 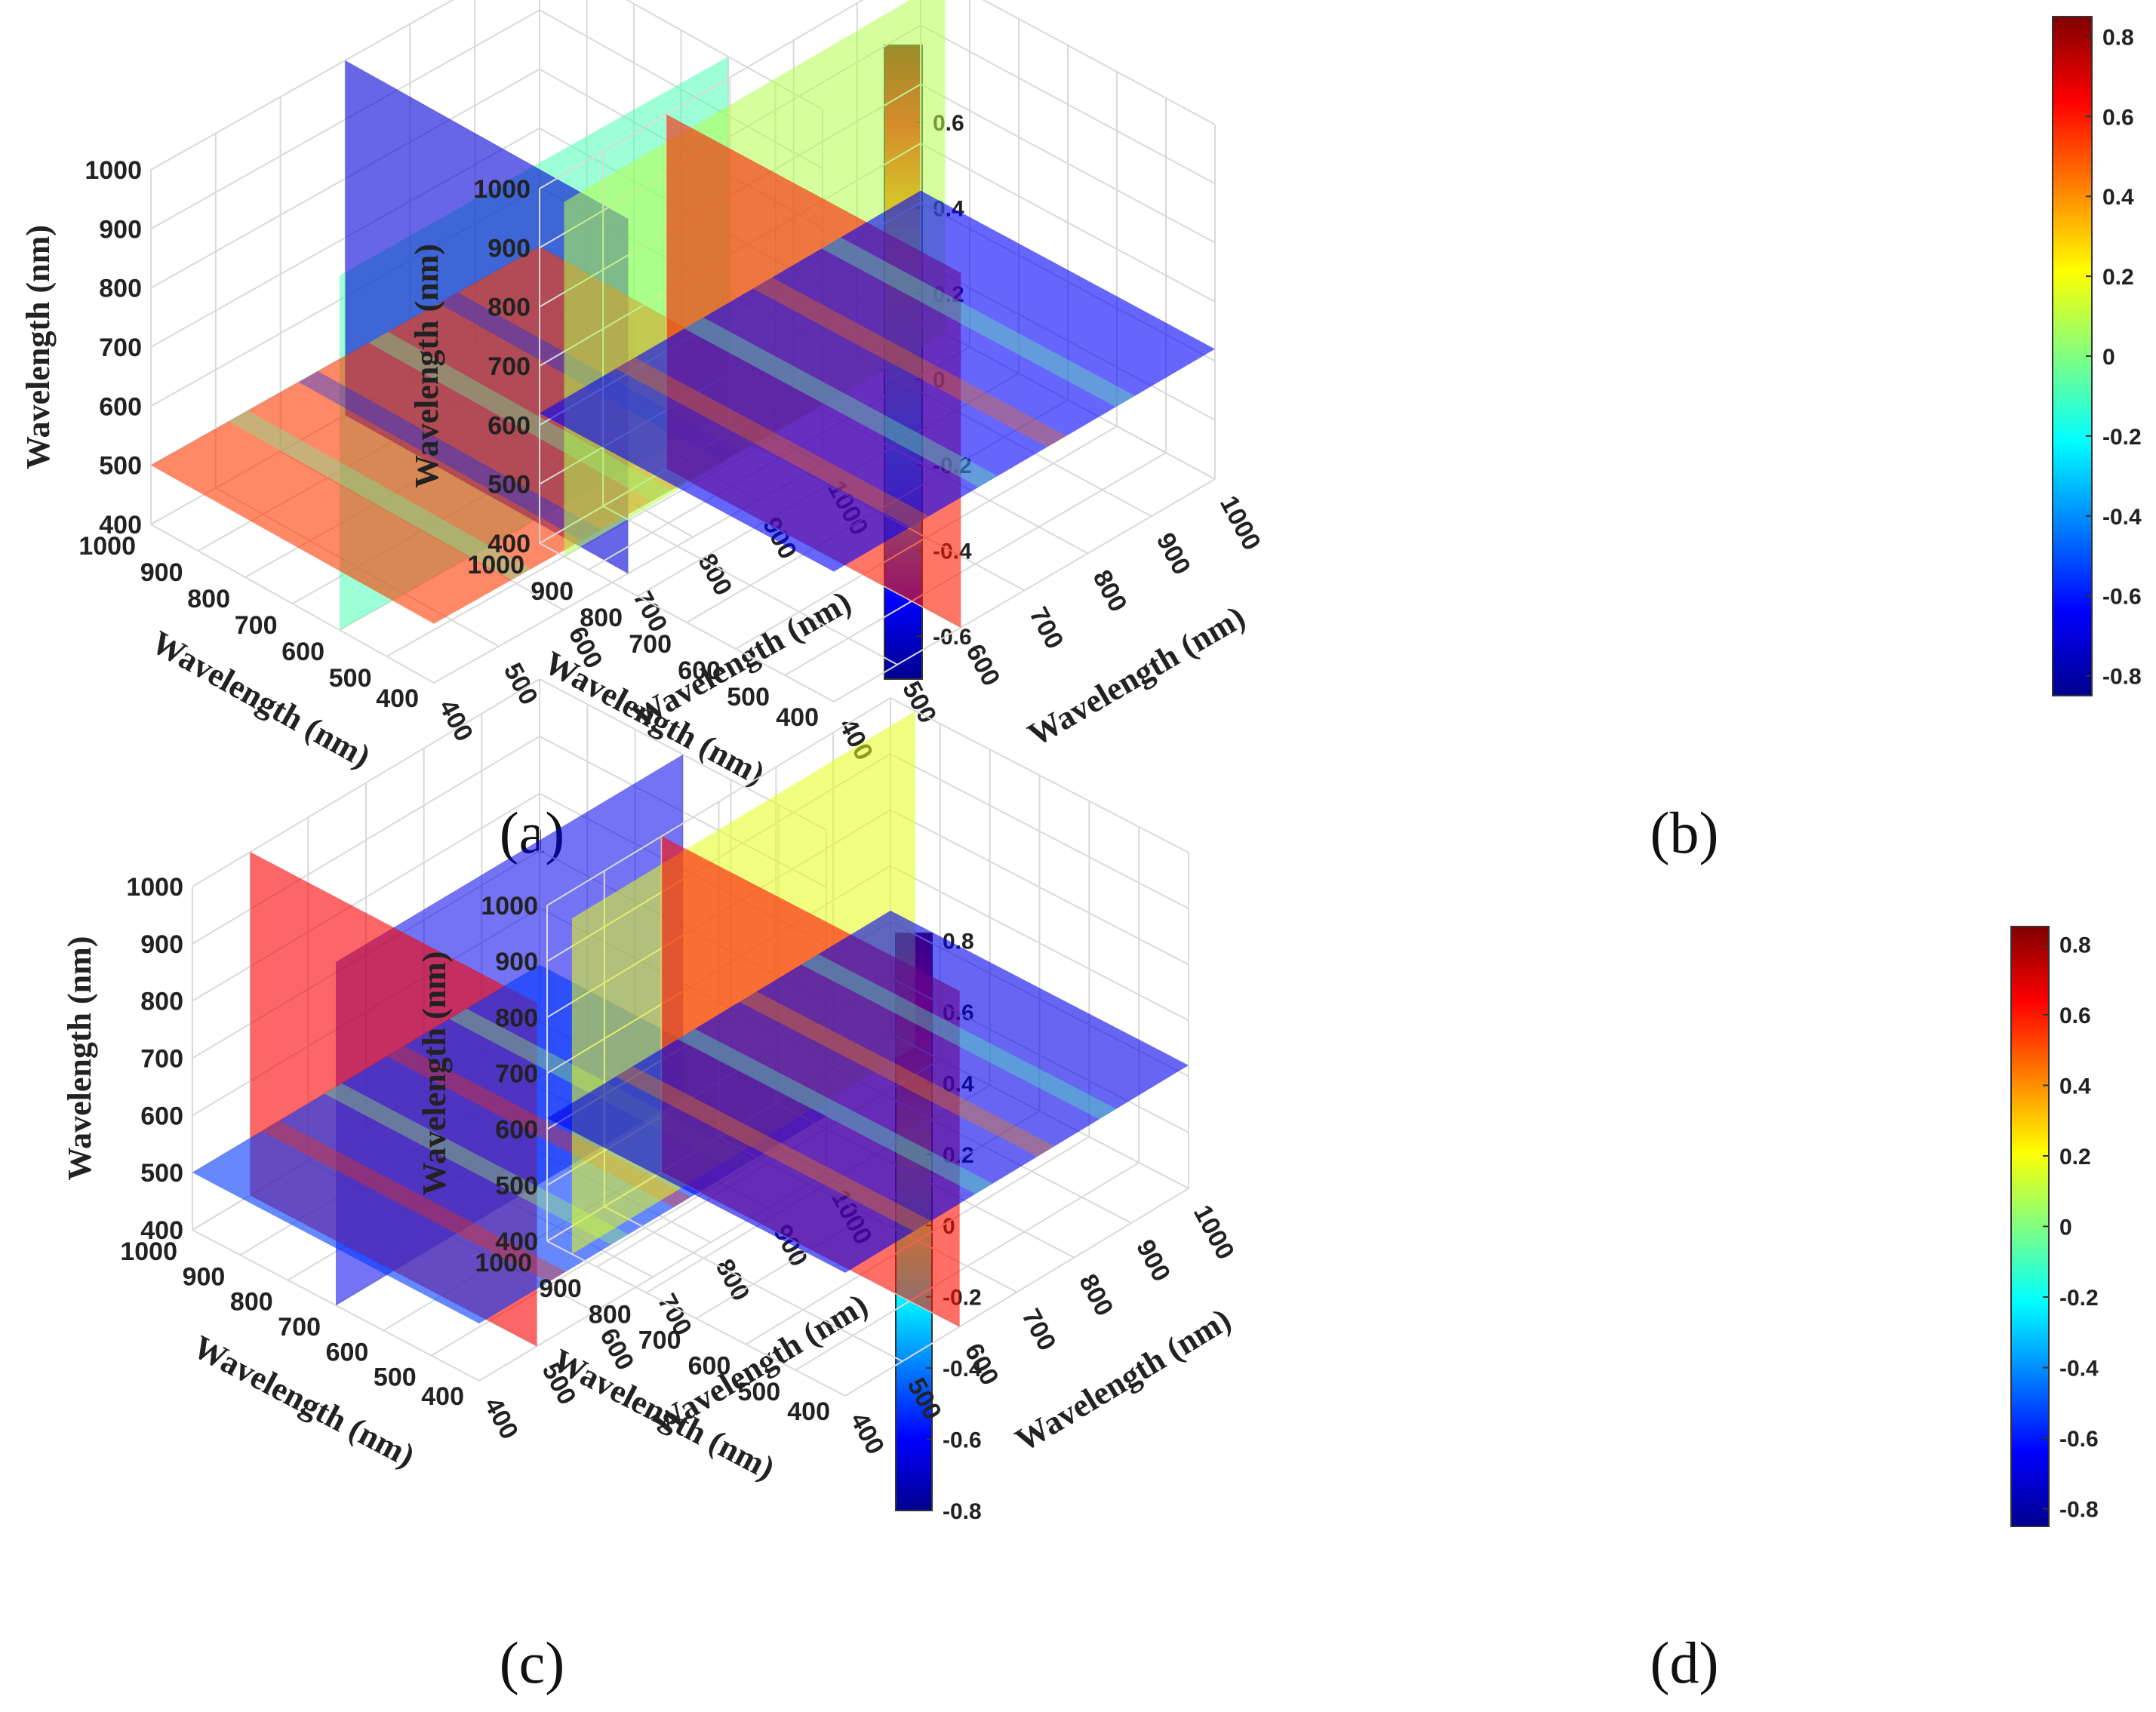 What do you see at coordinates (1684, 1662) in the screenshot?
I see `panel-label: (d)` at bounding box center [1684, 1662].